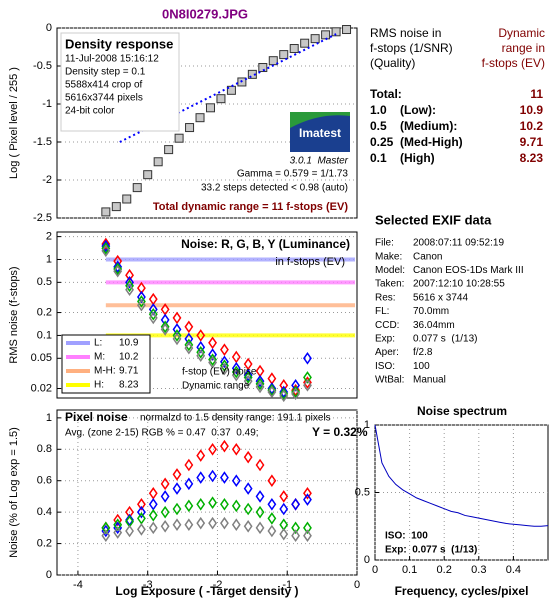 The image size is (560, 600). I want to click on x-tick-label: -2, so click(218, 585).